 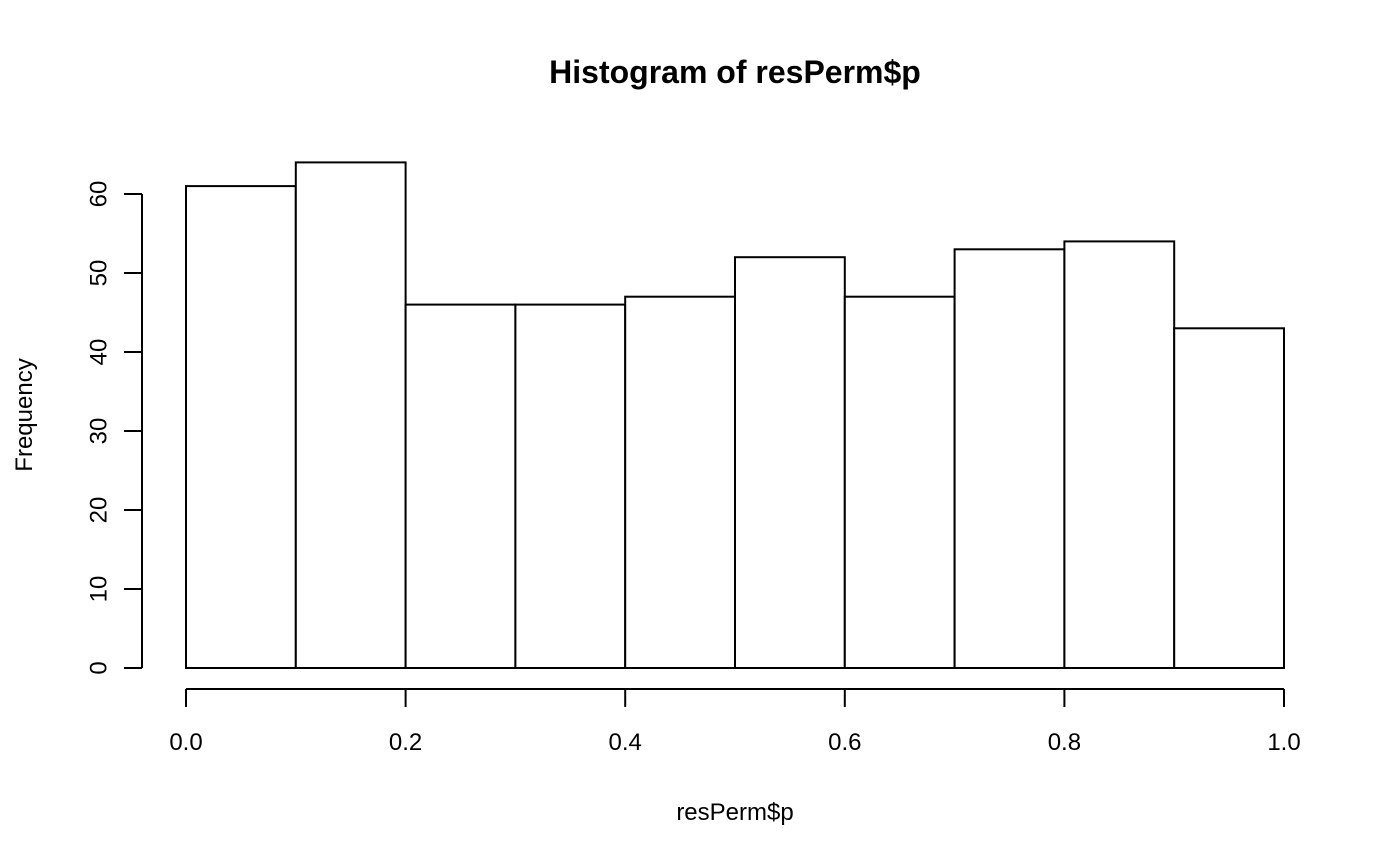 What do you see at coordinates (98, 667) in the screenshot?
I see `y-tick-label: 0` at bounding box center [98, 667].